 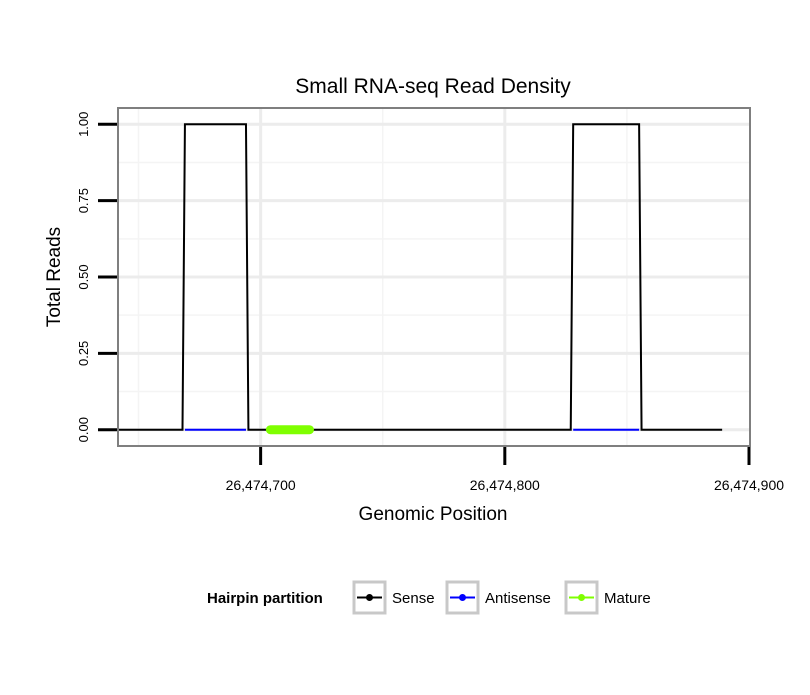 What do you see at coordinates (518, 598) in the screenshot?
I see `legend-item-label: Antisense` at bounding box center [518, 598].